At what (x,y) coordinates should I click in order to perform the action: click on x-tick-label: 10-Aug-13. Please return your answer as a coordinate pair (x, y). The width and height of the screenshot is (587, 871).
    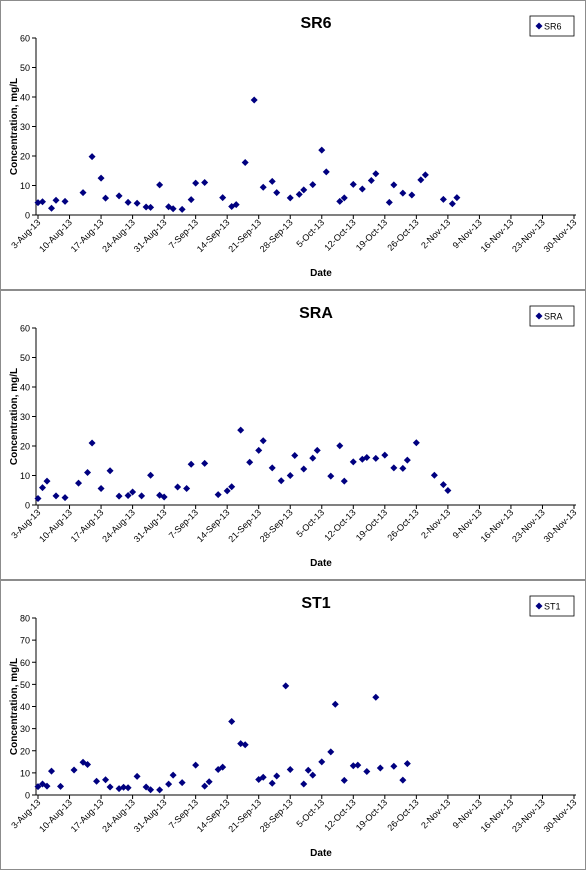
    Looking at the image, I should click on (55, 235).